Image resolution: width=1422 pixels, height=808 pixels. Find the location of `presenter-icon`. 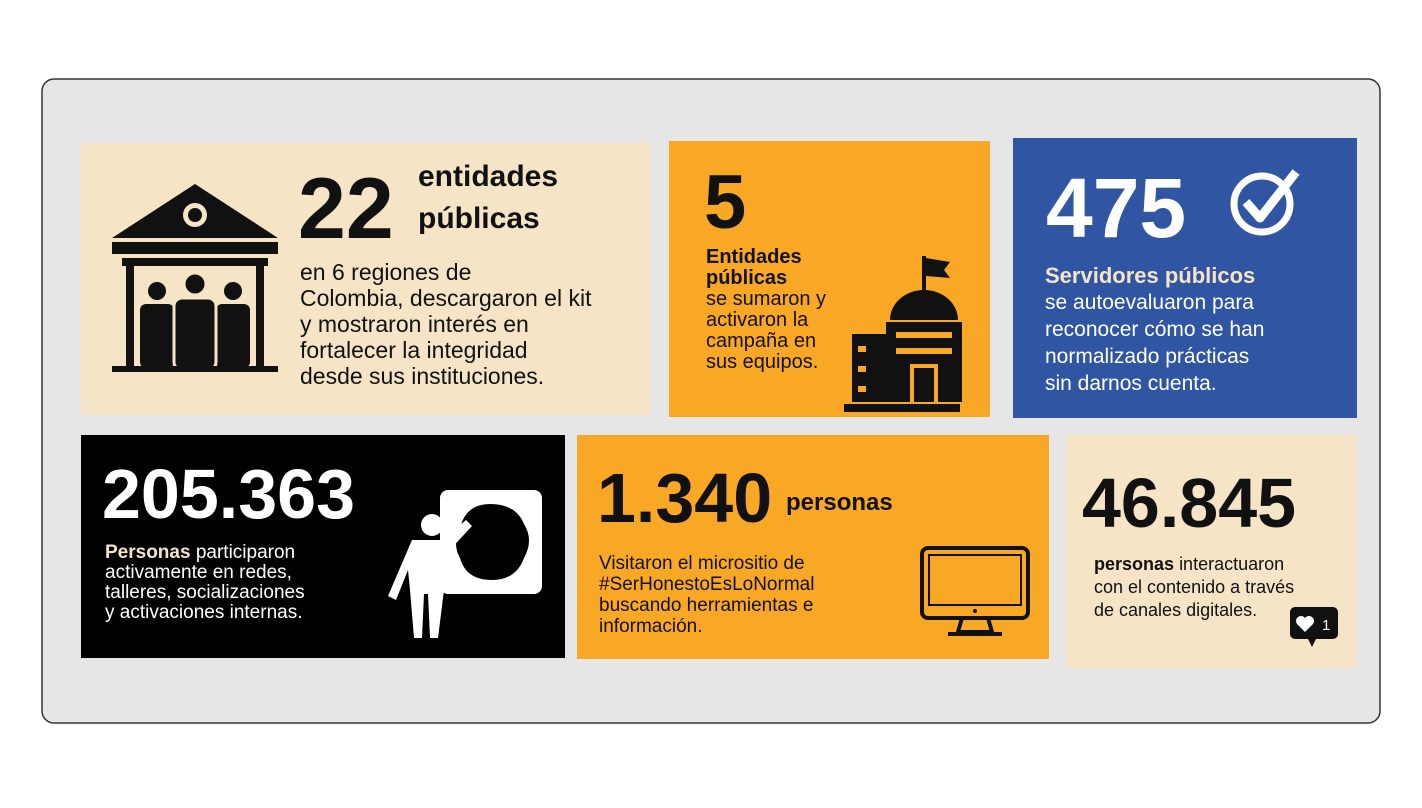

presenter-icon is located at coordinates (465, 564).